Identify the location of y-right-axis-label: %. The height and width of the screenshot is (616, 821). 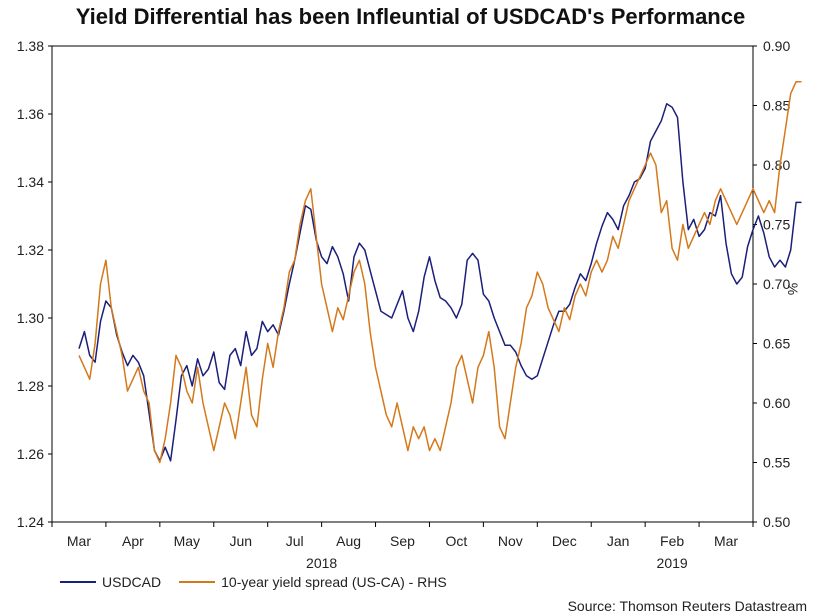
(793, 289).